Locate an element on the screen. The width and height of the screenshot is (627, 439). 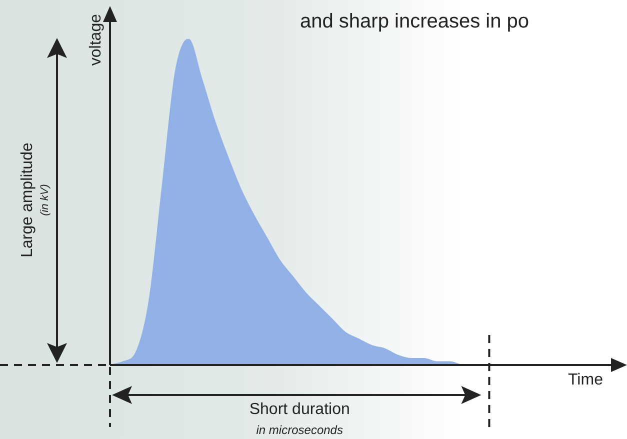
text: in microseconds is located at coordinates (299, 430).